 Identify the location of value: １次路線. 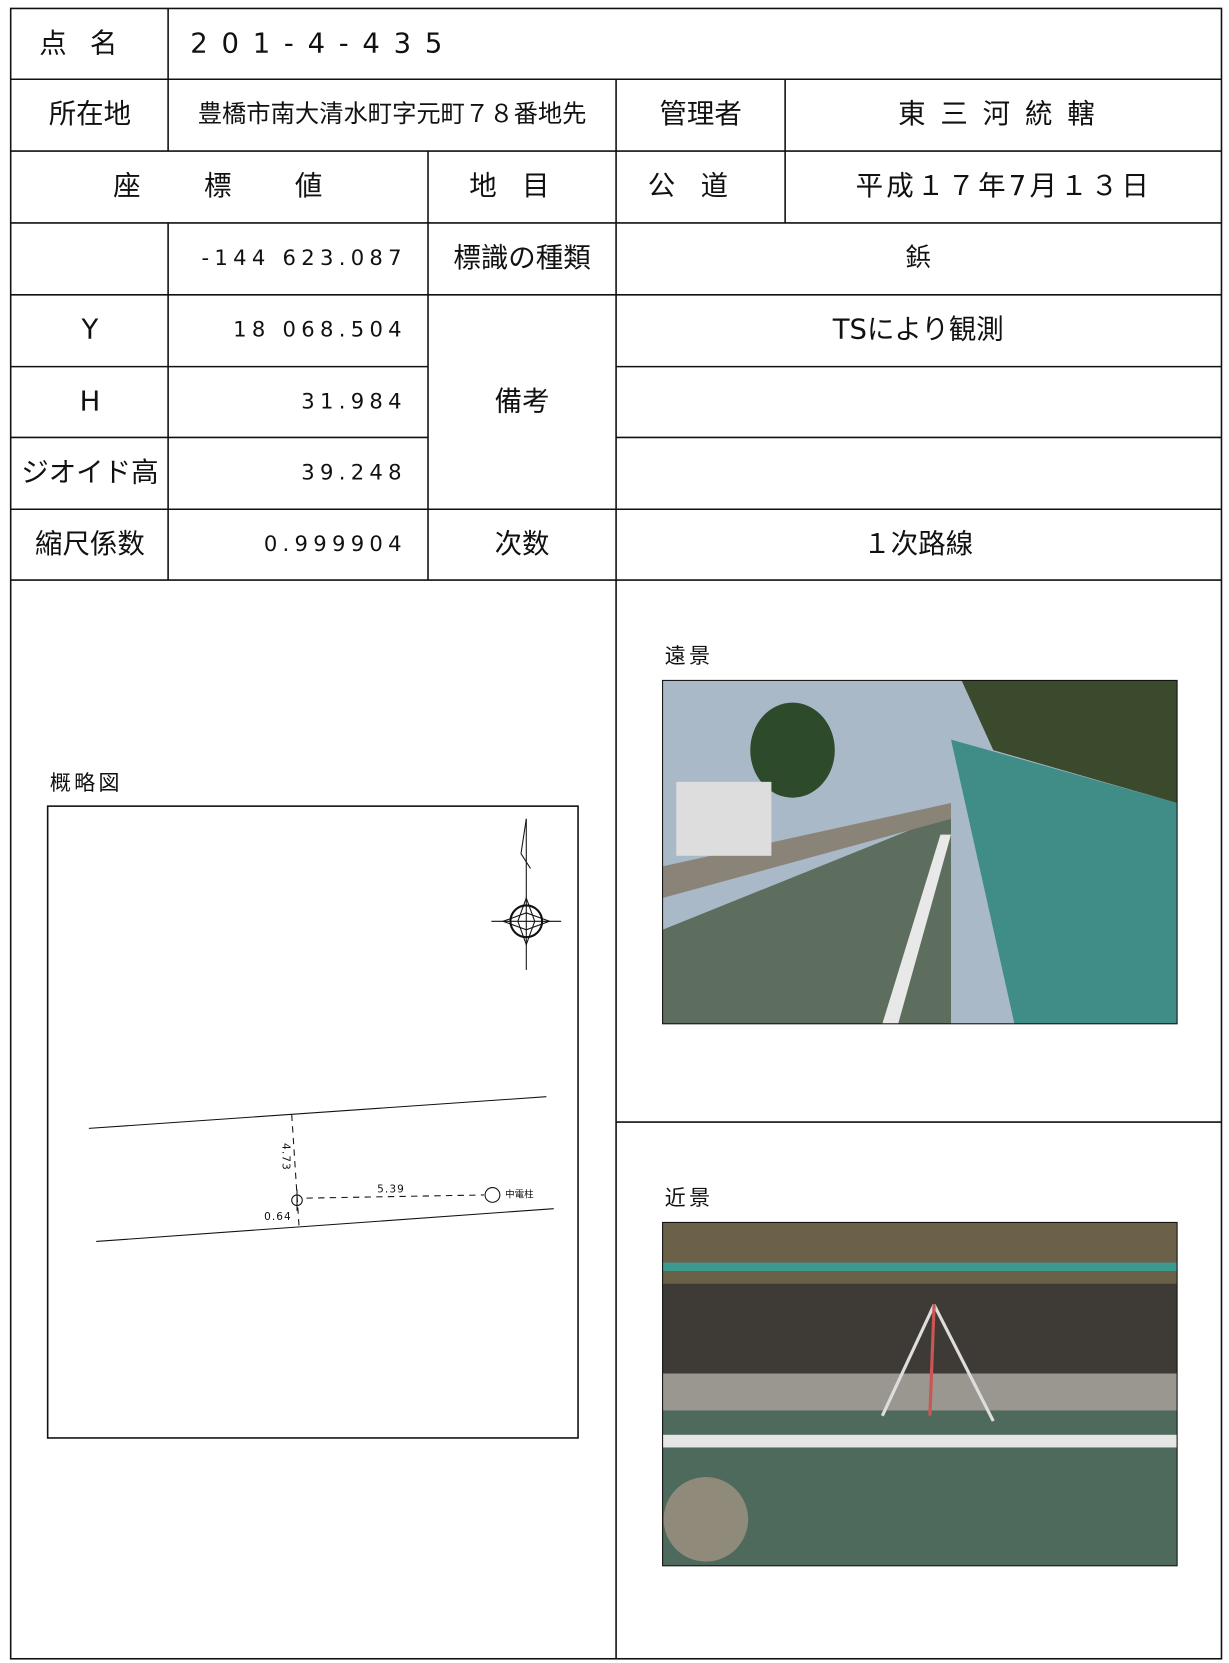
(918, 544).